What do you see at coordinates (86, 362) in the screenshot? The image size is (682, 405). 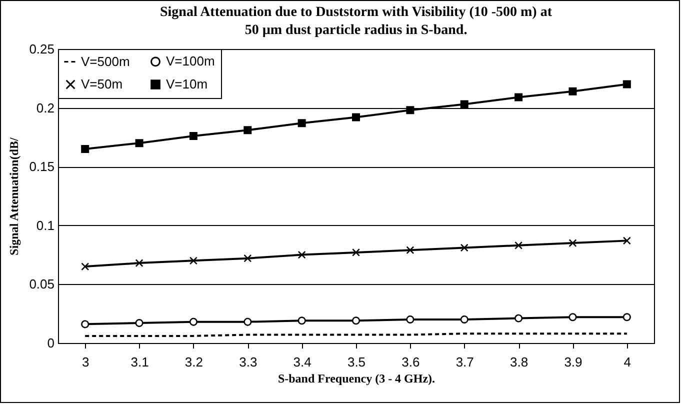 I see `x-tick-label: 3` at bounding box center [86, 362].